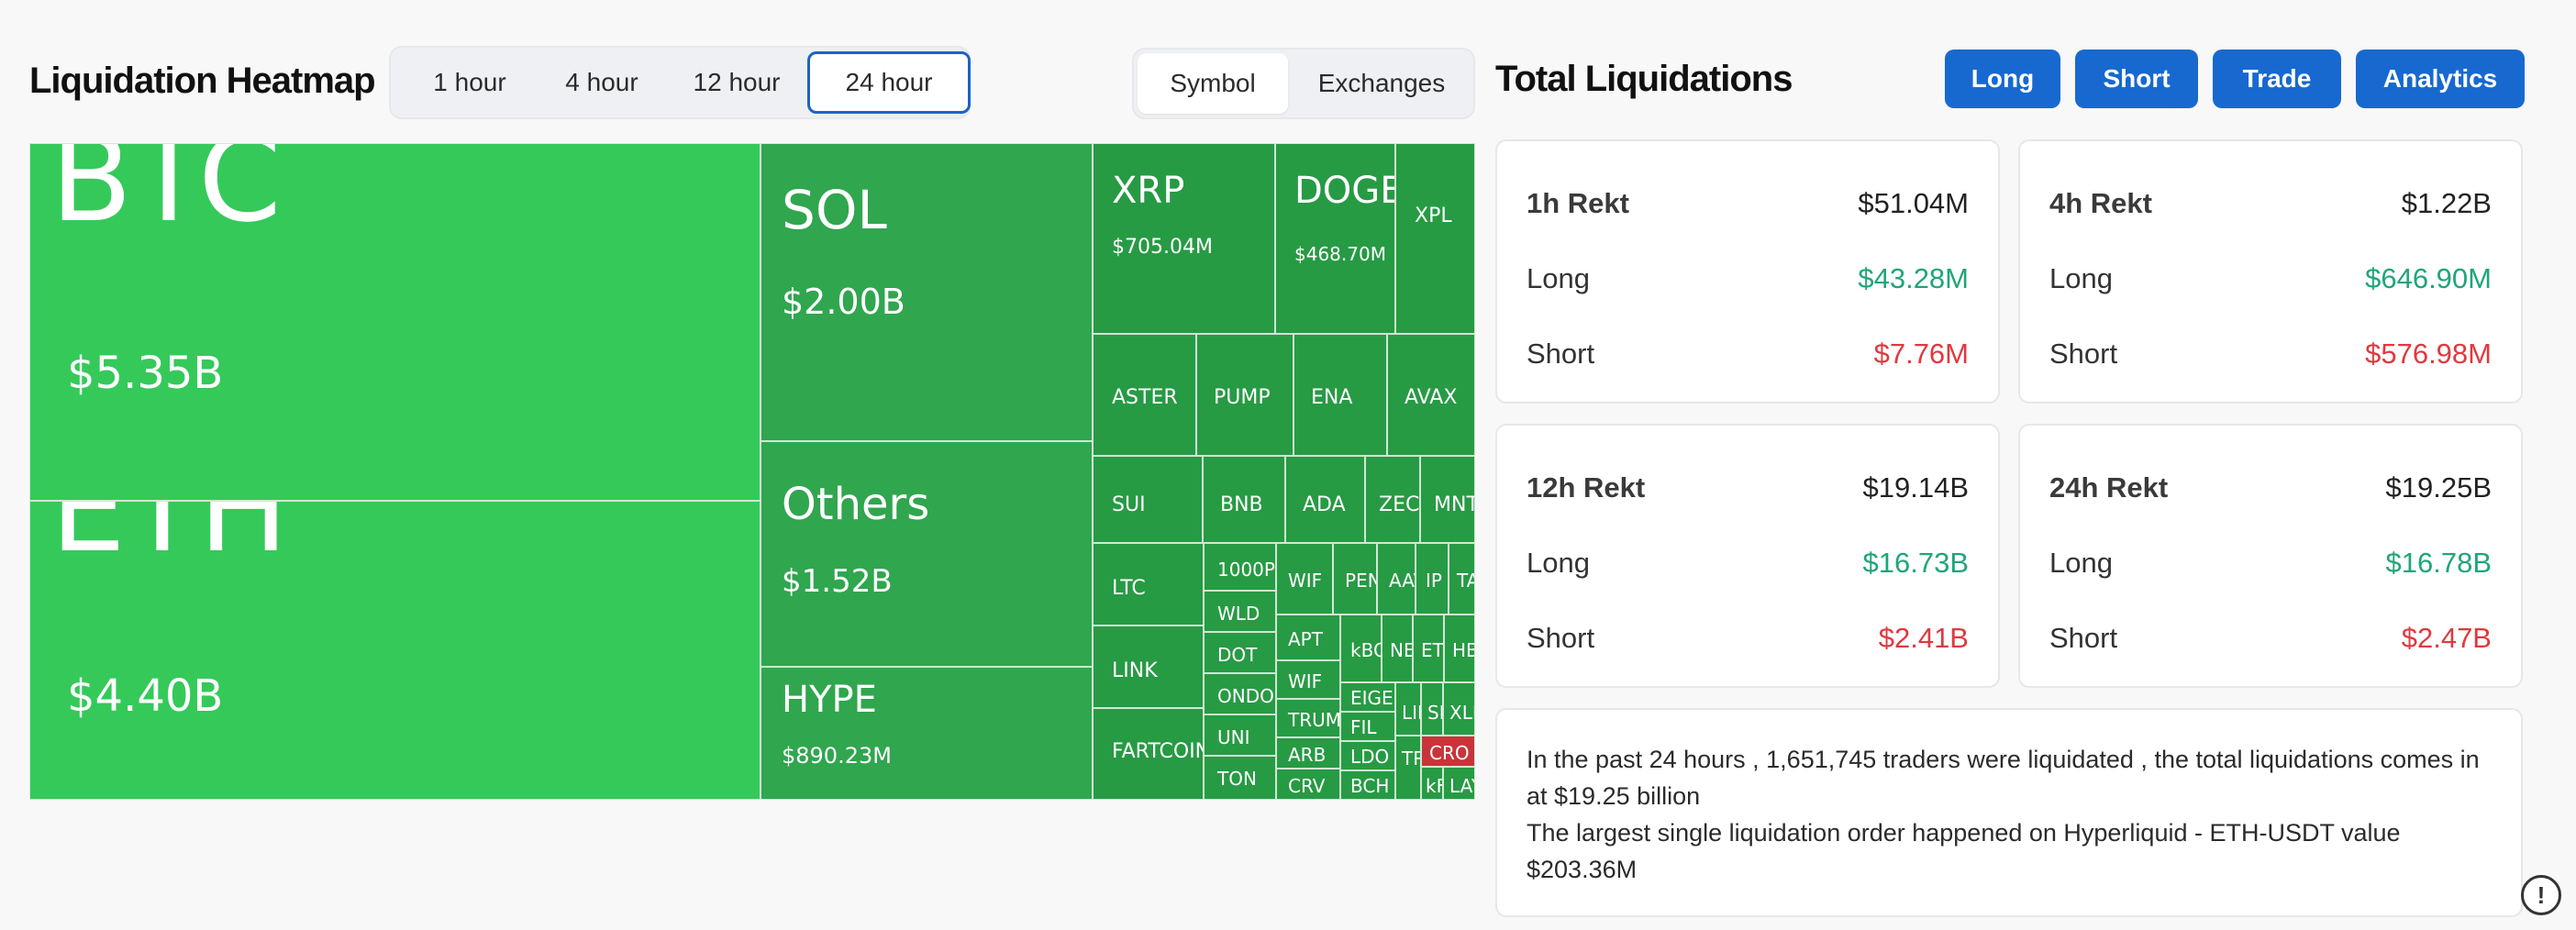 This screenshot has height=930, width=2576. I want to click on treemap-tile-pump: PUMP, so click(1245, 395).